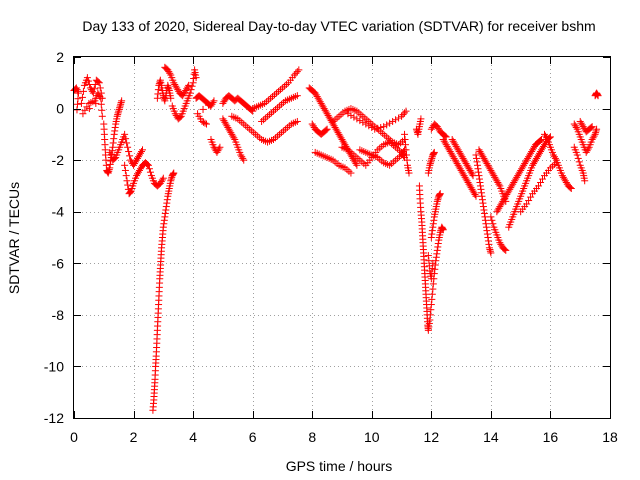 The width and height of the screenshot is (640, 480). What do you see at coordinates (58, 160) in the screenshot?
I see `y-tick-label: -2` at bounding box center [58, 160].